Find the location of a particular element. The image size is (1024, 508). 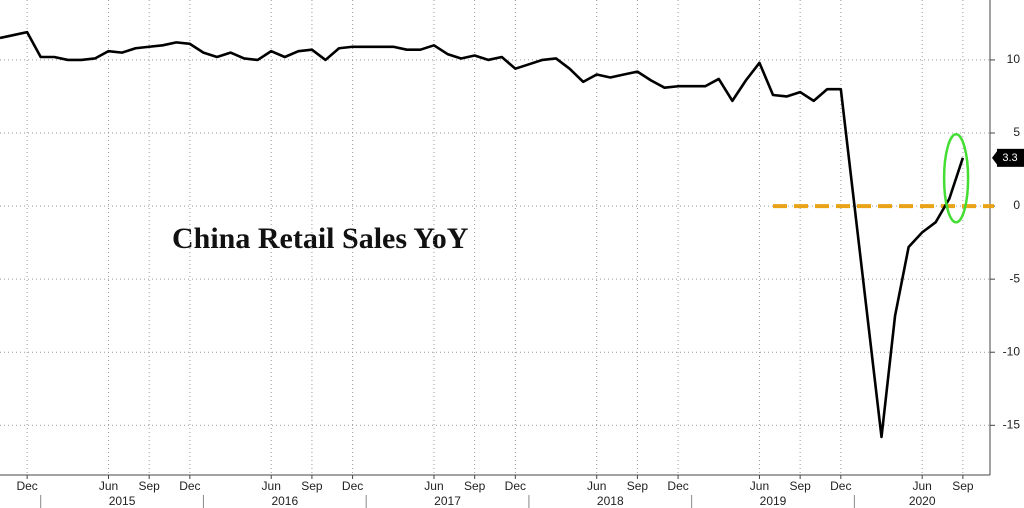

year-label: 2018 is located at coordinates (610, 501).